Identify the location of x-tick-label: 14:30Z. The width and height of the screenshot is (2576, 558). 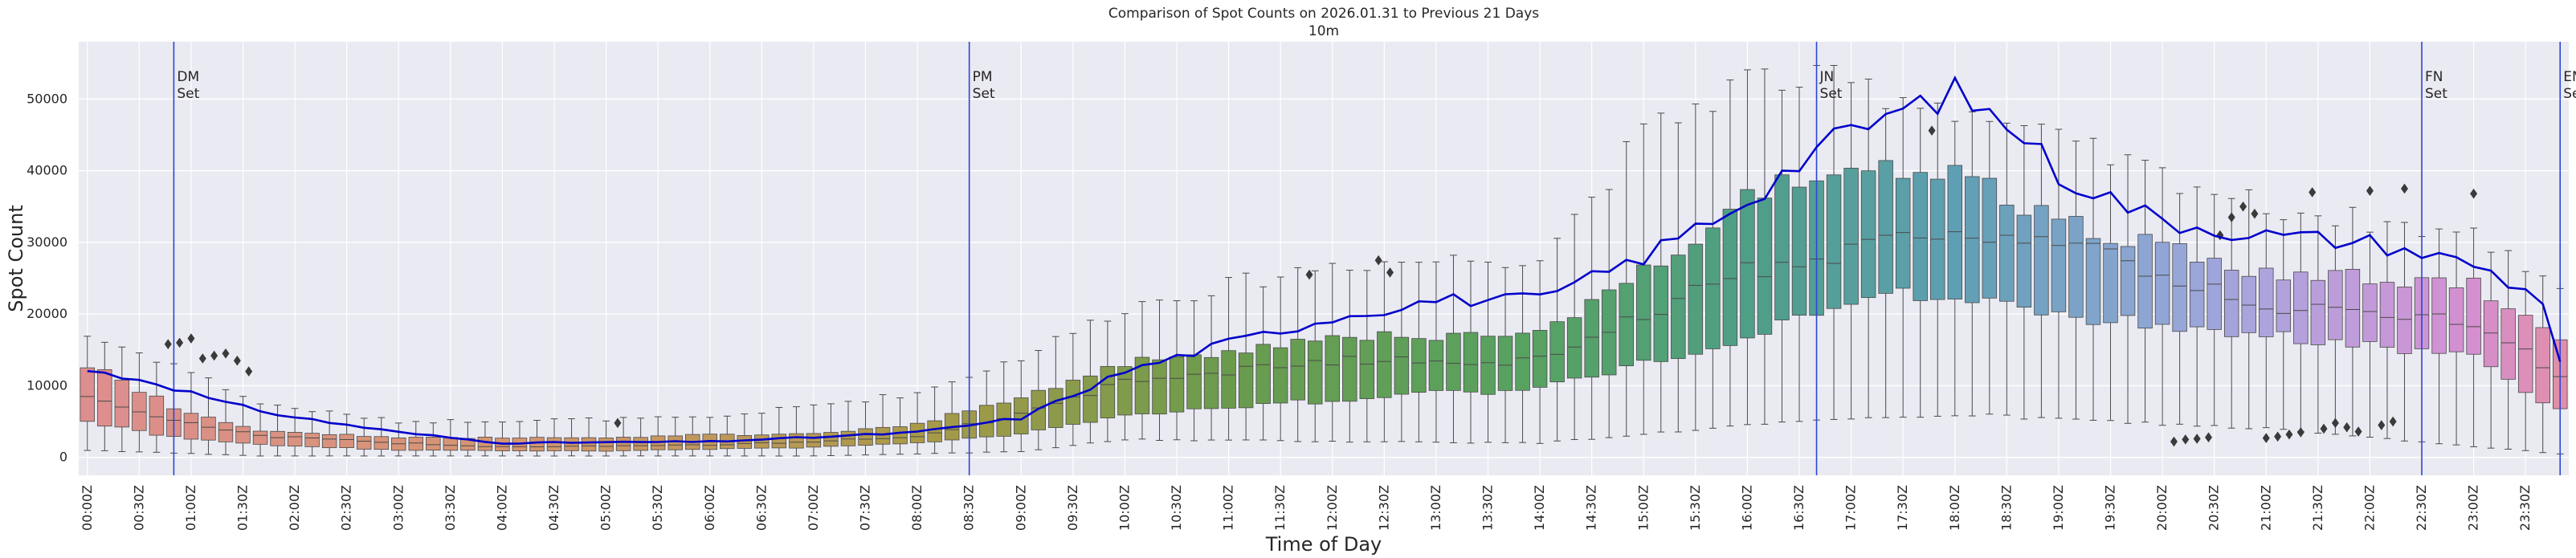
(1591, 508).